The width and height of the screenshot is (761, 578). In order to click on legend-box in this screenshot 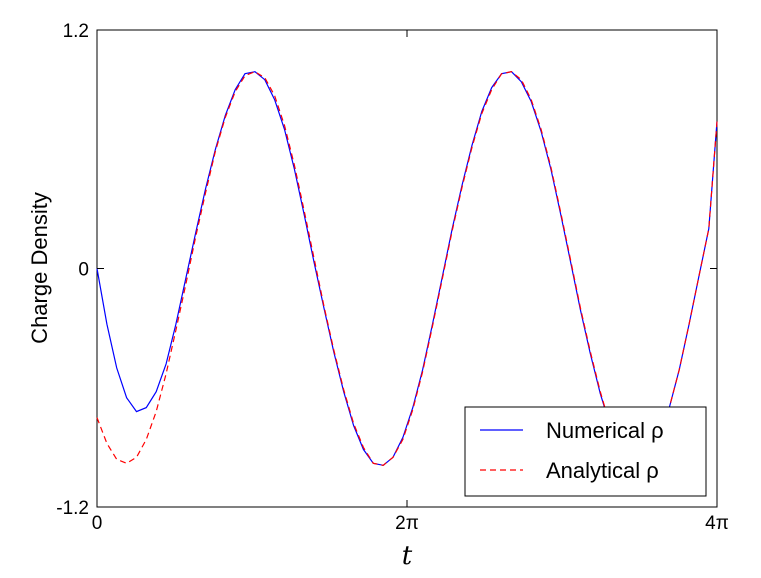, I will do `click(585, 451)`.